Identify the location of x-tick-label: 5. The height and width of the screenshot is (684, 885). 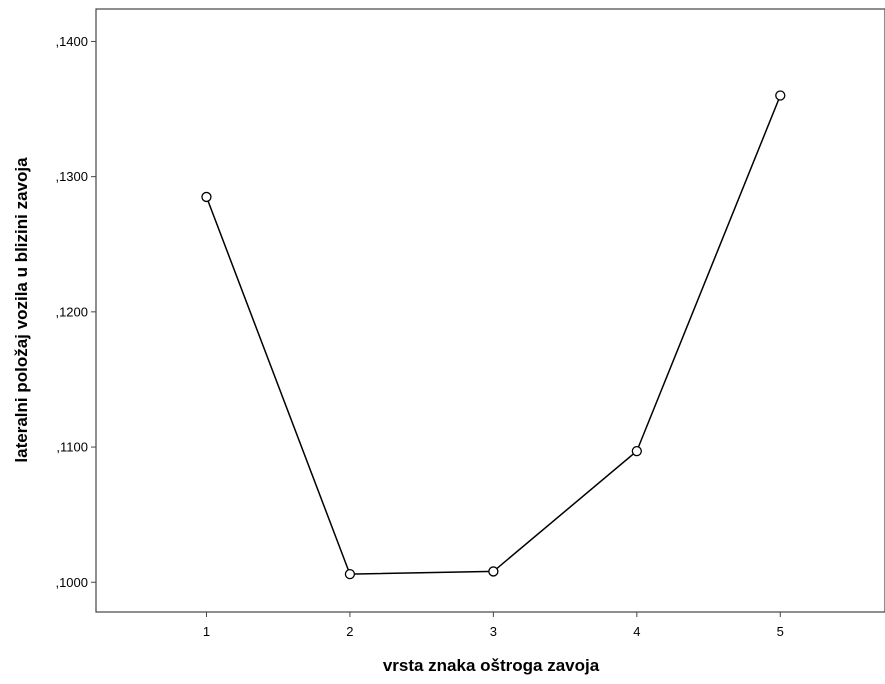
(780, 631).